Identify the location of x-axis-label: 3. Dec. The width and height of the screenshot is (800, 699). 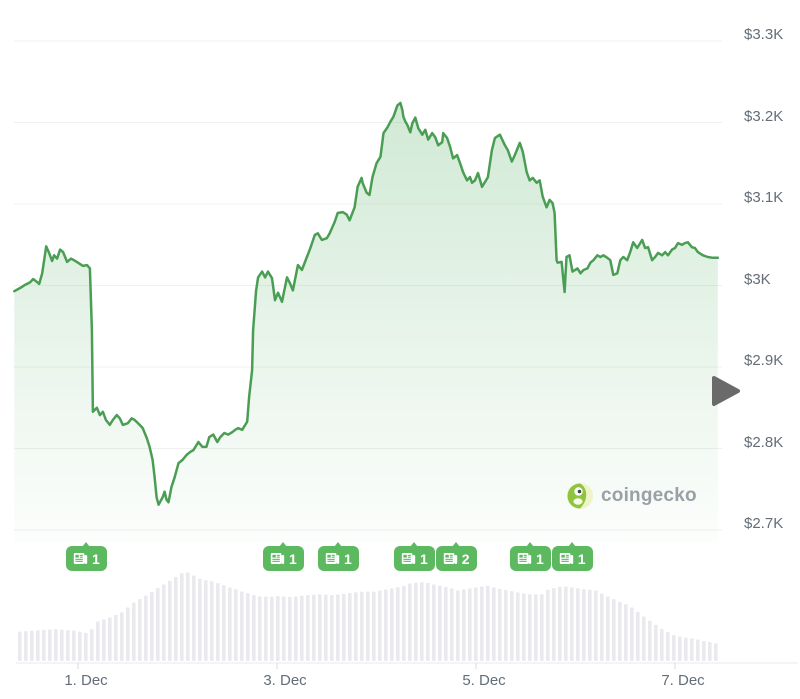
(285, 680).